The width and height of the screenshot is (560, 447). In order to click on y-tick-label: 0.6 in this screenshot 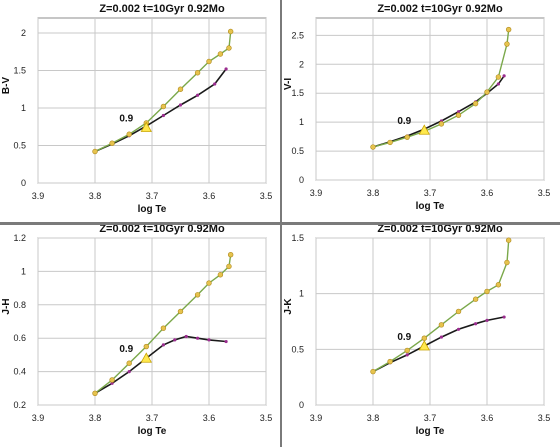, I will do `click(19, 338)`.